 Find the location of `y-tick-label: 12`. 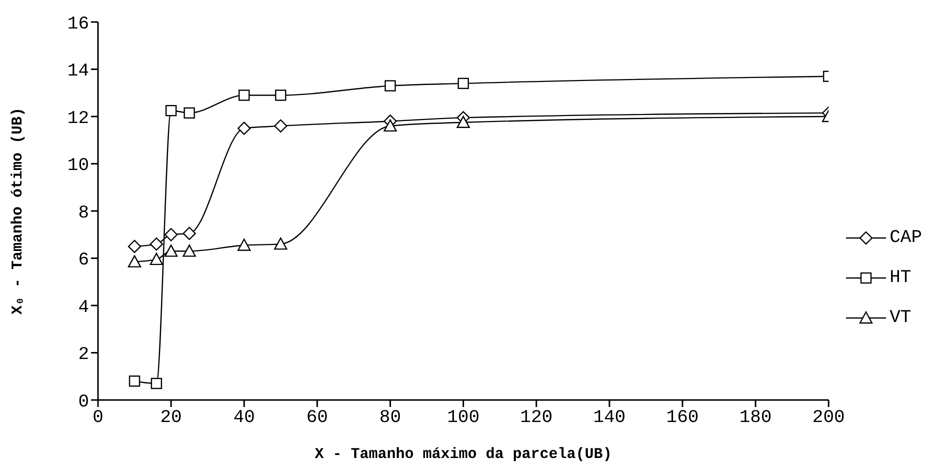

y-tick-label: 12 is located at coordinates (78, 118).